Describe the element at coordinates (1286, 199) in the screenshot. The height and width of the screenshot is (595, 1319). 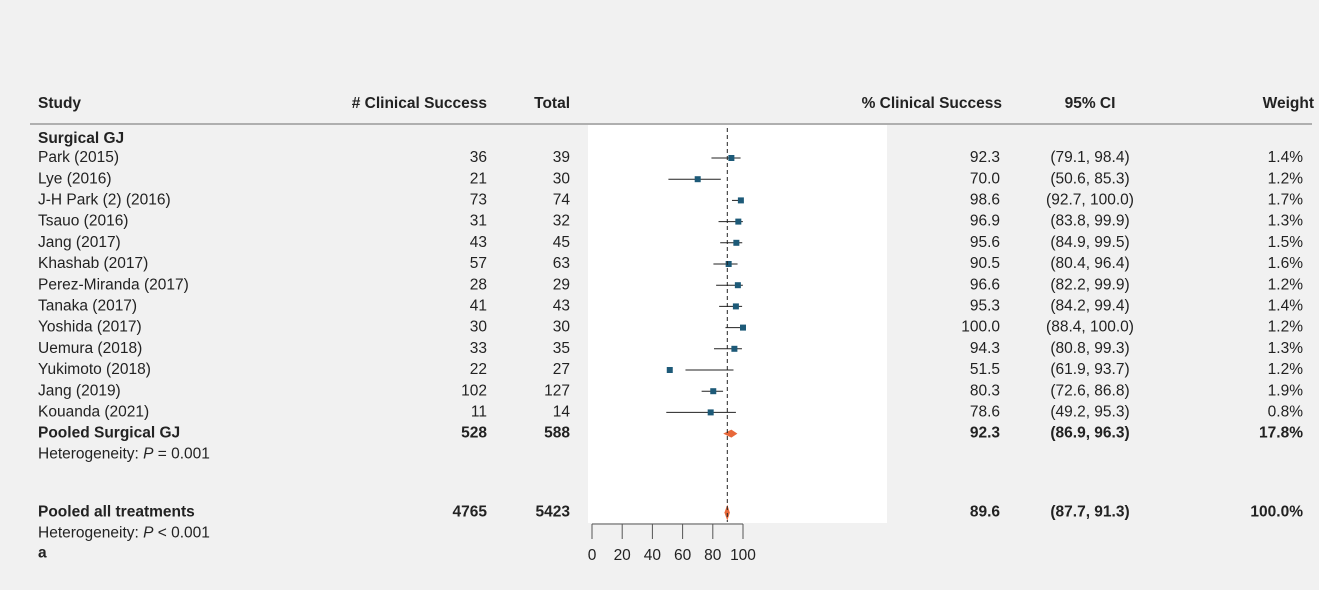
I see `weight: 1.7%` at that location.